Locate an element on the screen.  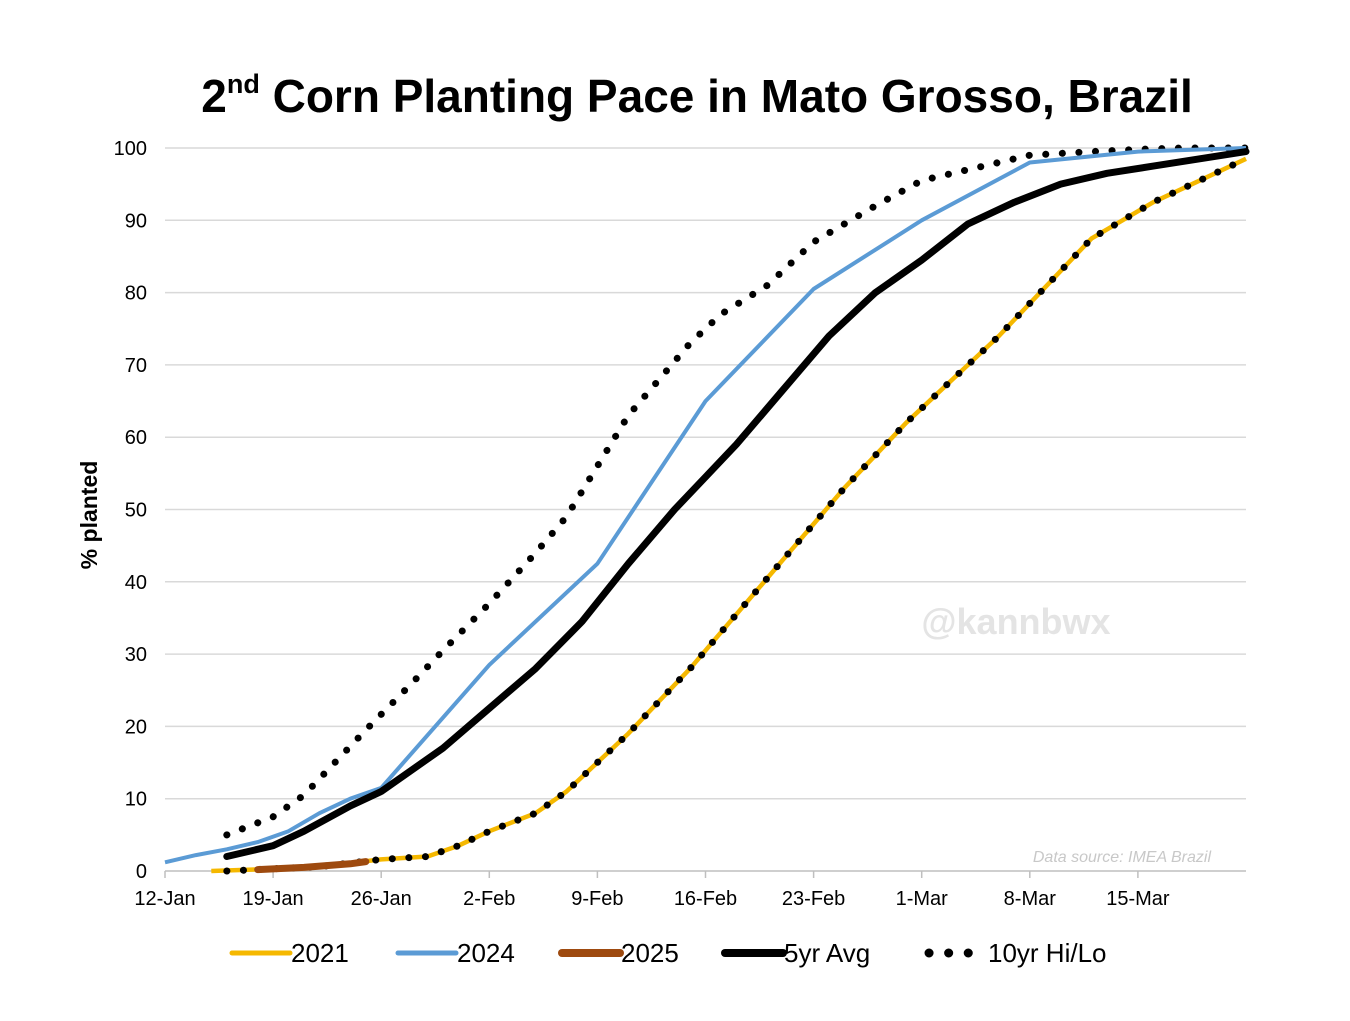
x-tick-label: 15-Mar is located at coordinates (1138, 899).